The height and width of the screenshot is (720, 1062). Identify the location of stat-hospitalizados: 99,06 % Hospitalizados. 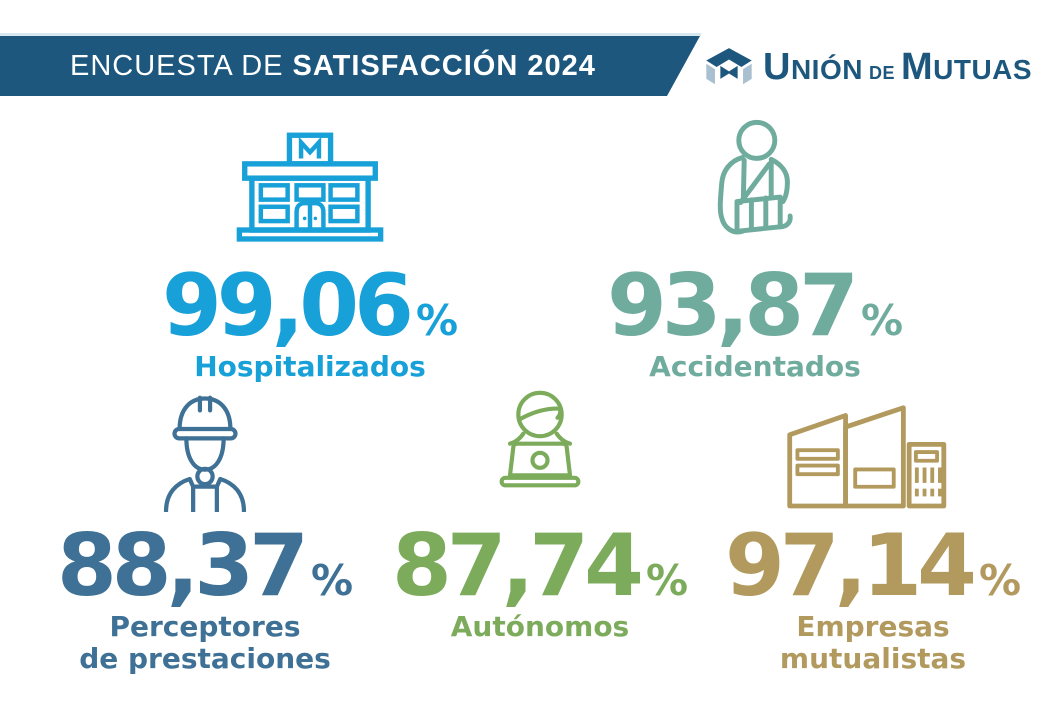
(310, 247).